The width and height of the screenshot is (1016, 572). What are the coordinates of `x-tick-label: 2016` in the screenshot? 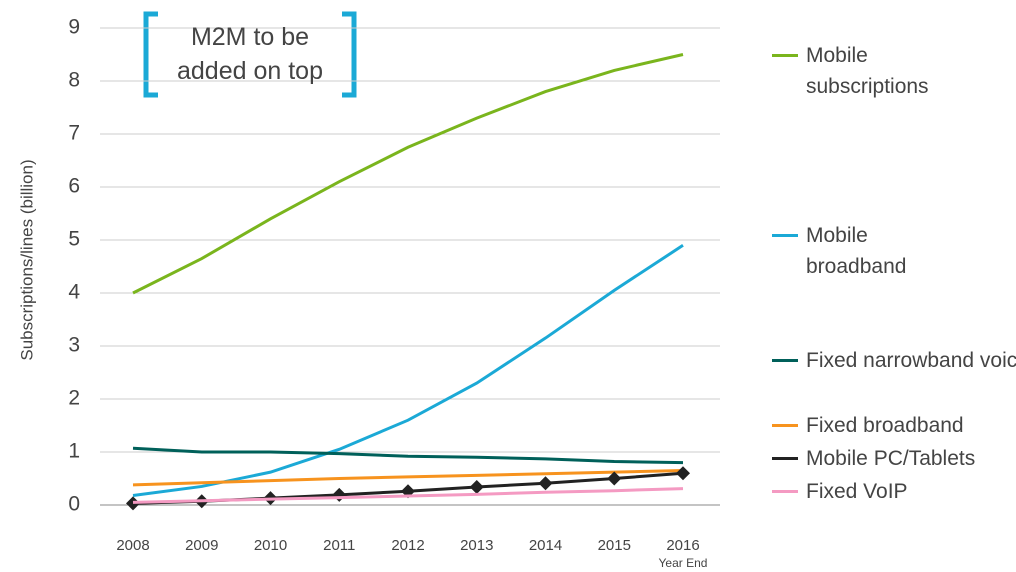 It's located at (682, 545).